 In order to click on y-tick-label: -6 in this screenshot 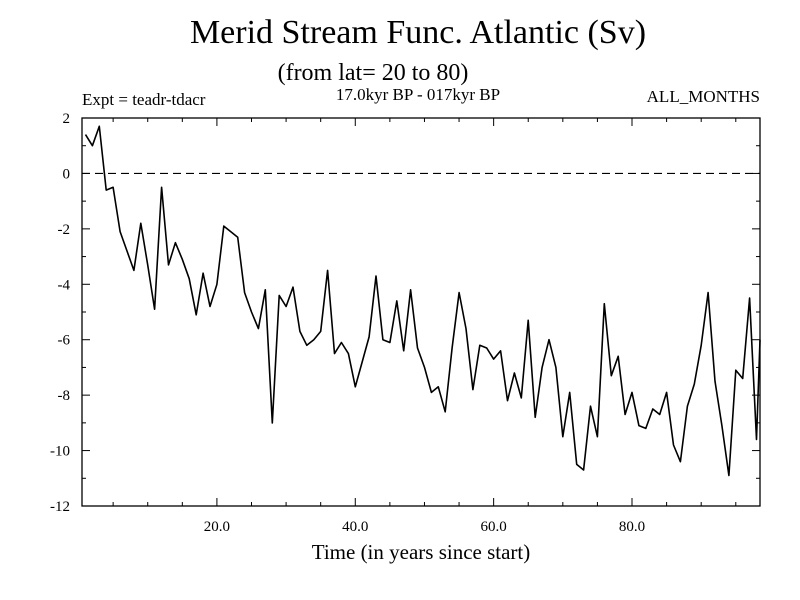, I will do `click(64, 341)`.